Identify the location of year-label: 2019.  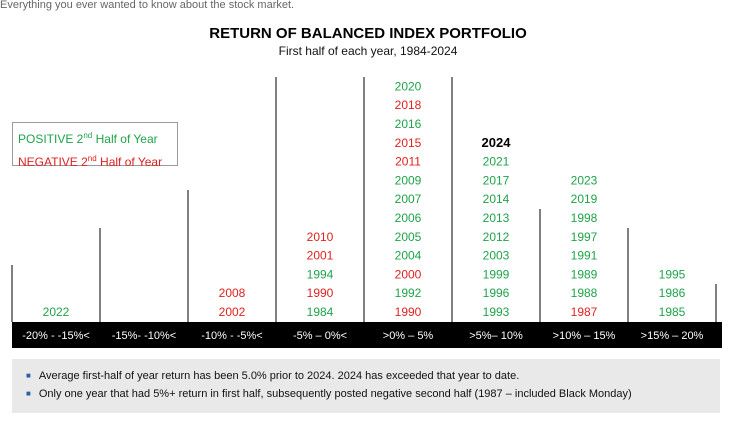
(584, 199).